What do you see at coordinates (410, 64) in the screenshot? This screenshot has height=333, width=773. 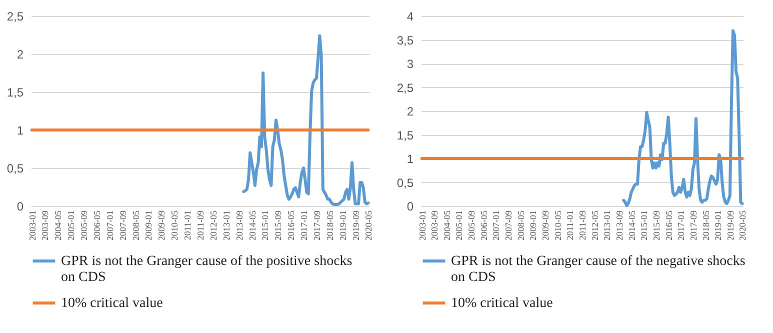 I see `y-tick-label: 3` at bounding box center [410, 64].